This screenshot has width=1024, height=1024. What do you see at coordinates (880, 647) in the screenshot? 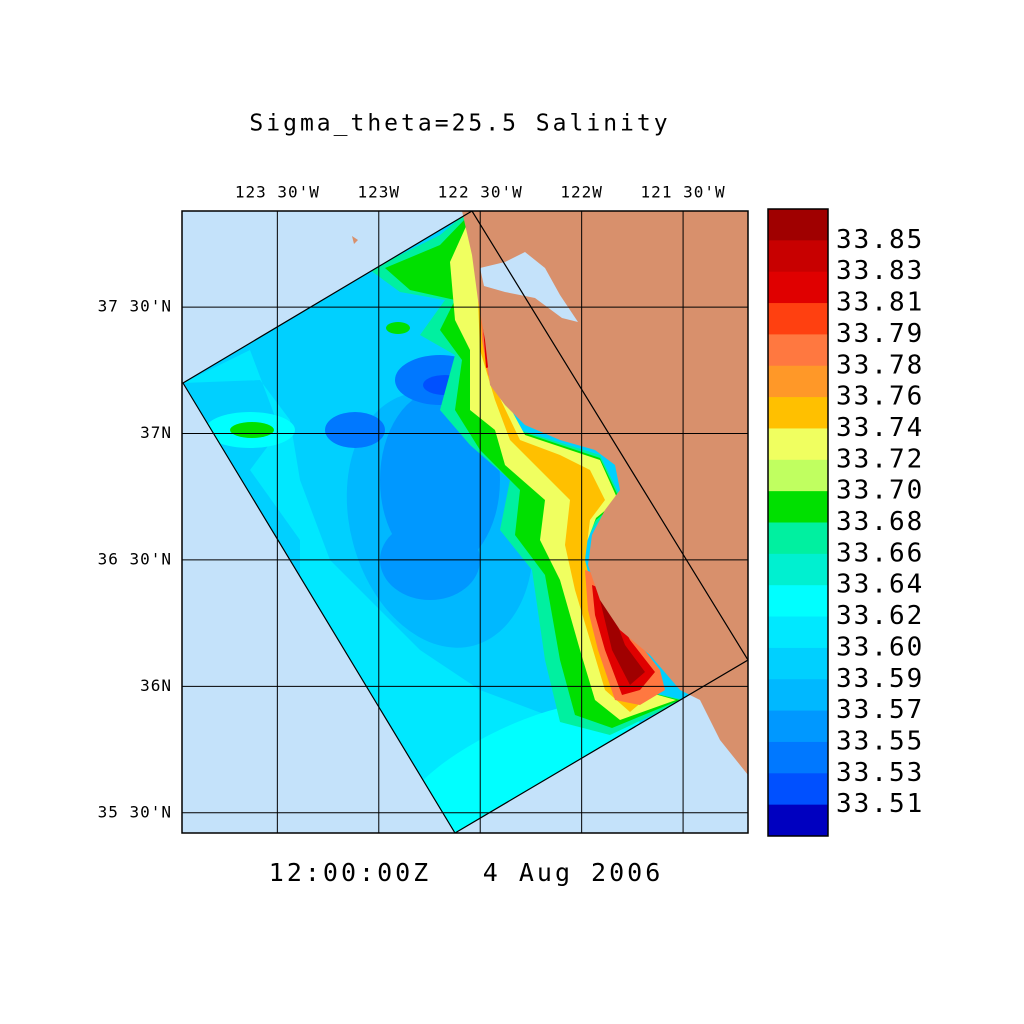
I see `colorbar-label: 33.60` at bounding box center [880, 647].